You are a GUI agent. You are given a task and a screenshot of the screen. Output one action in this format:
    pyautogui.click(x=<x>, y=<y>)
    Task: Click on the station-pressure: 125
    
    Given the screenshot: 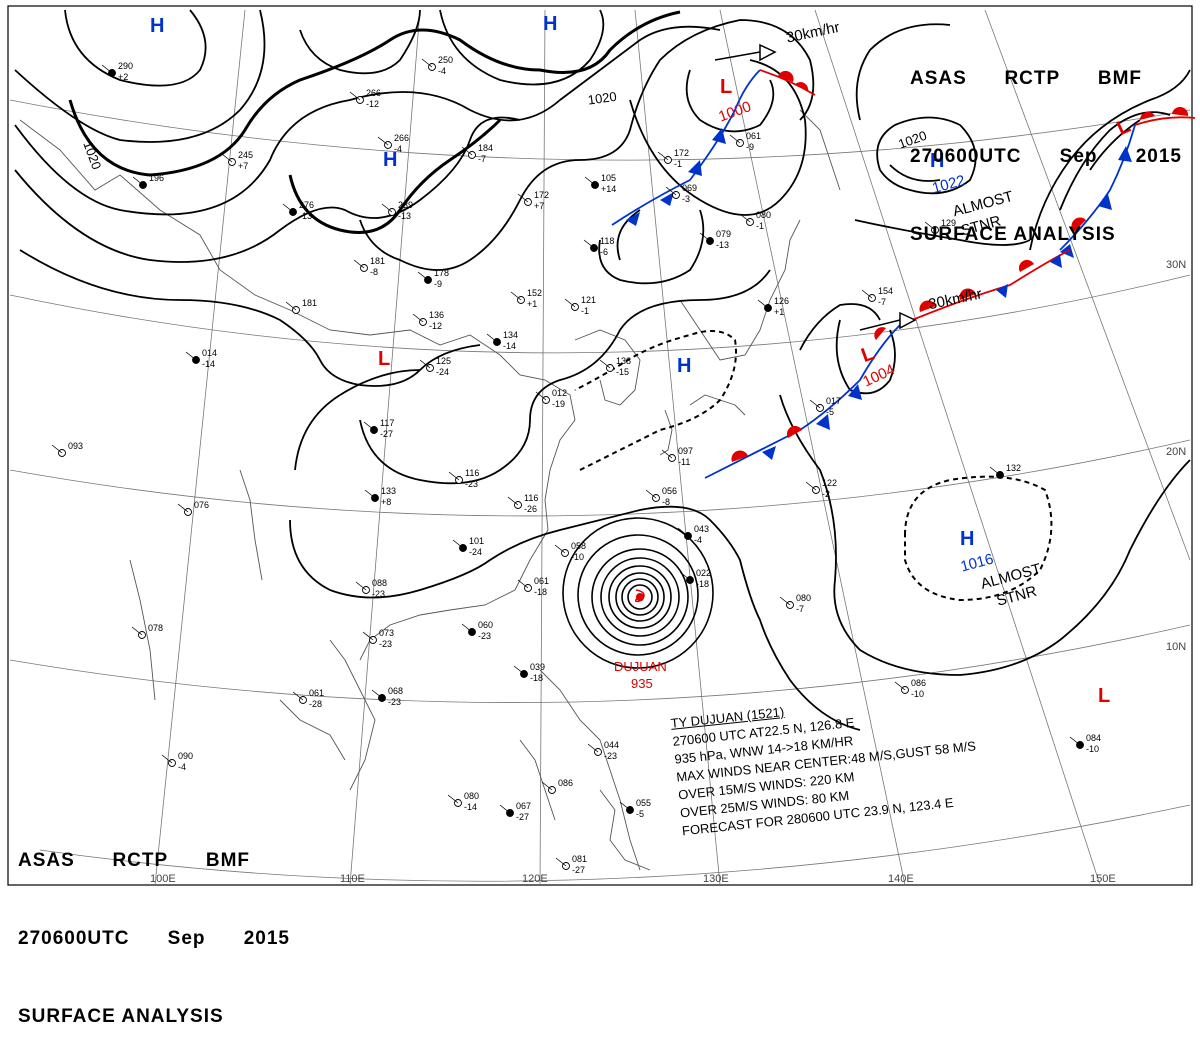 What is the action you would take?
    pyautogui.click(x=443, y=361)
    